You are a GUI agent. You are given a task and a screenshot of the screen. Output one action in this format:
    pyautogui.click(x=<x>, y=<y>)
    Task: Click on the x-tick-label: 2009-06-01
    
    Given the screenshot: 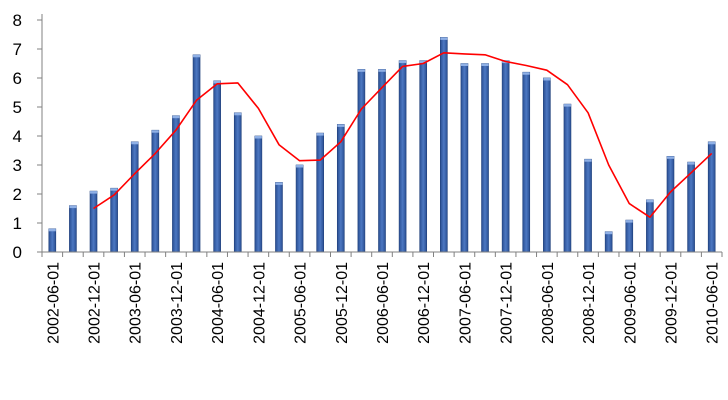 What is the action you would take?
    pyautogui.click(x=630, y=303)
    